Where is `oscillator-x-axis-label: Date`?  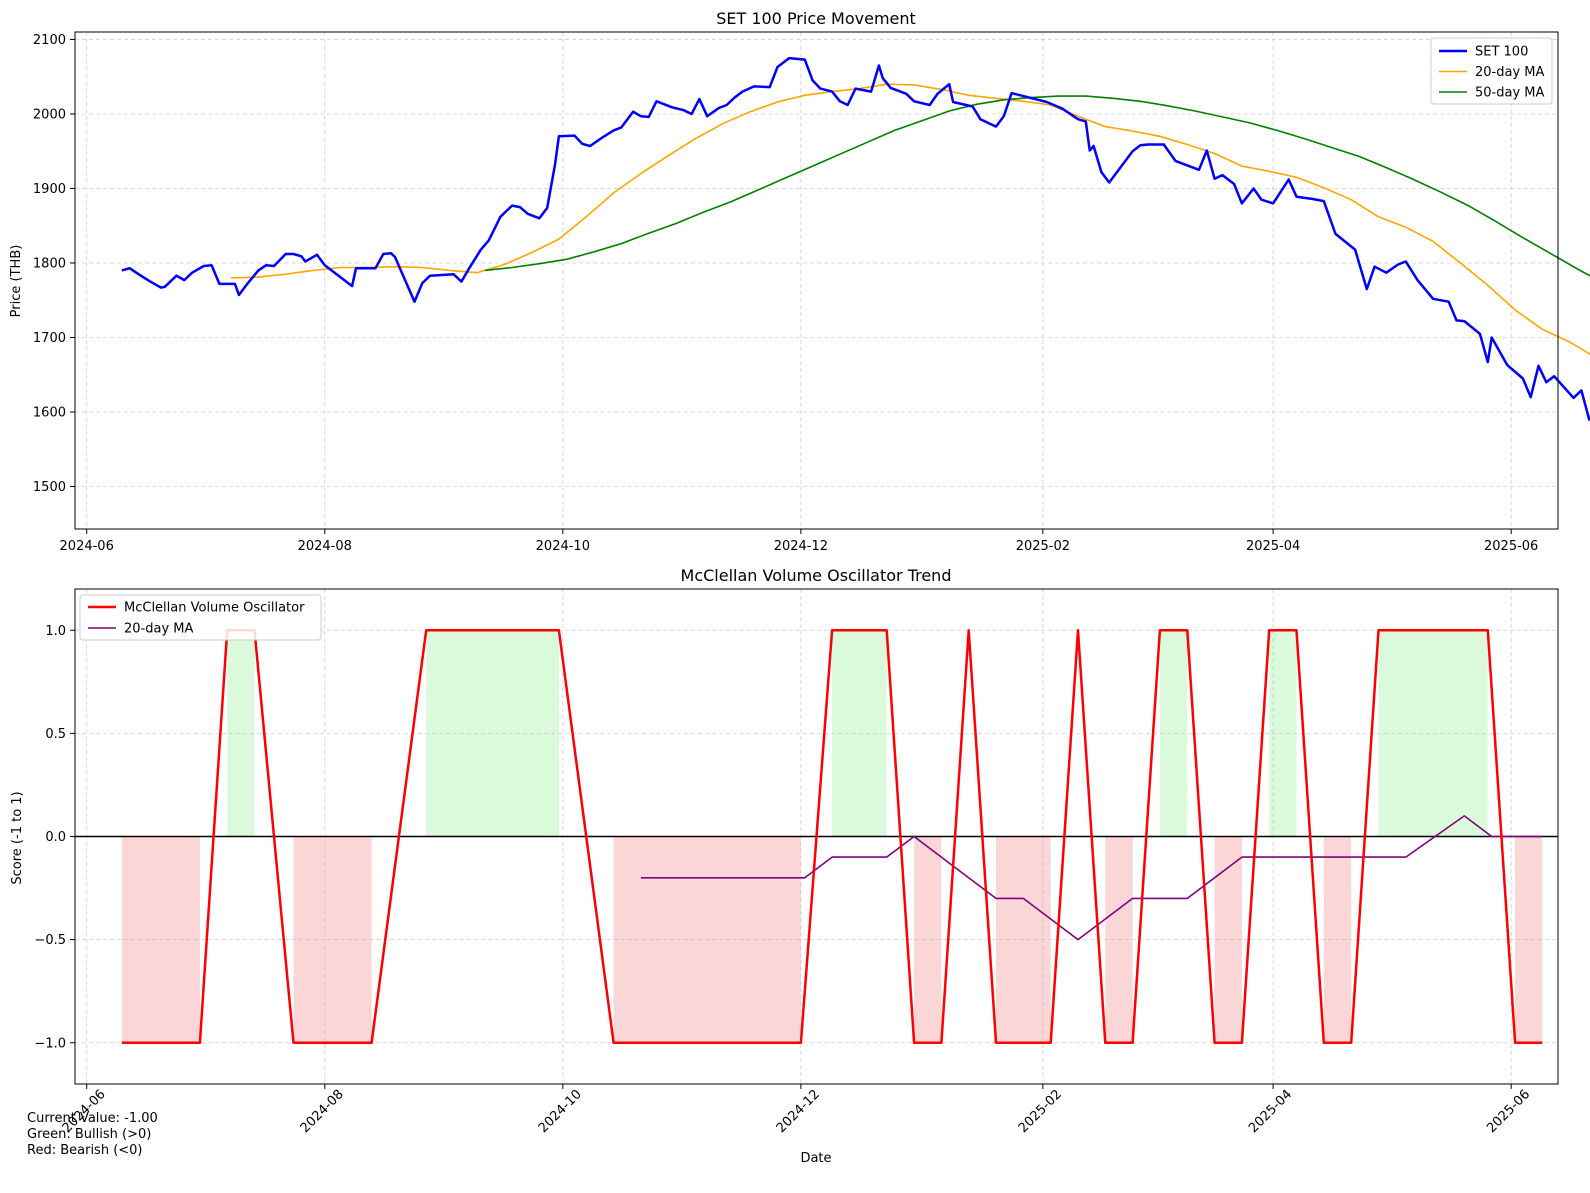 oscillator-x-axis-label: Date is located at coordinates (815, 1158).